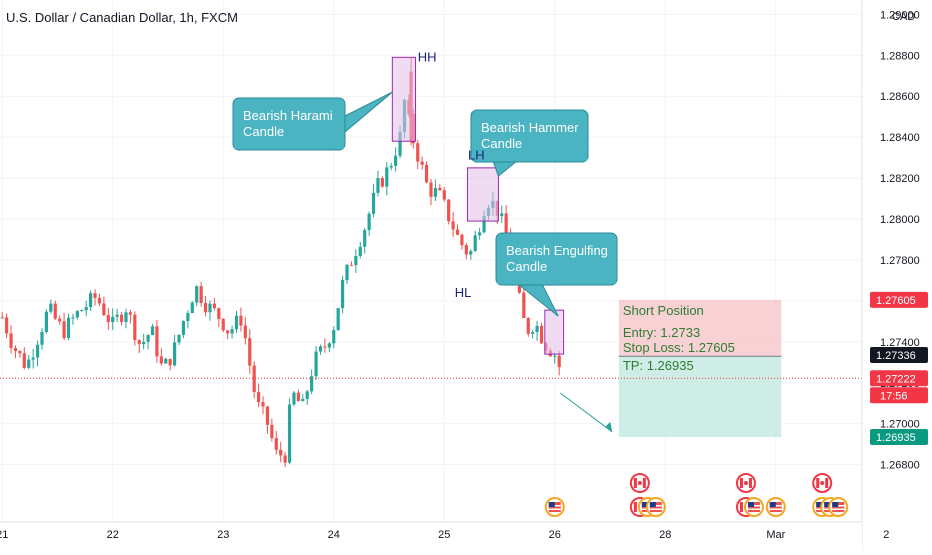 This screenshot has width=932, height=555. Describe the element at coordinates (900, 261) in the screenshot. I see `y-tick-label: 1.27800` at that location.